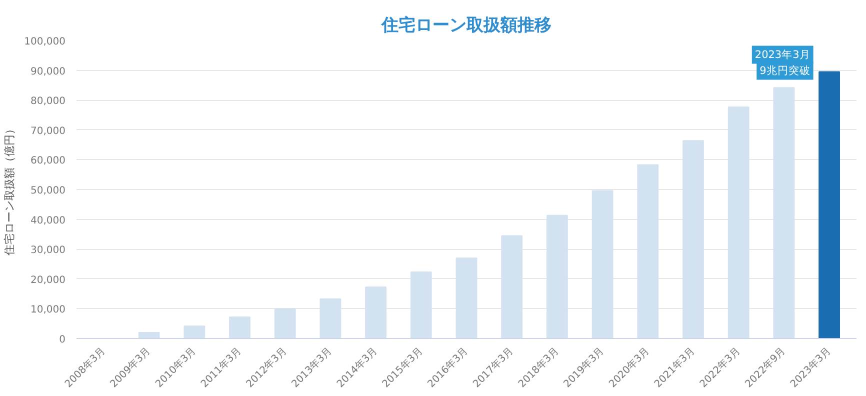  Describe the element at coordinates (48, 220) in the screenshot. I see `y-tick-label: 40,000` at that location.